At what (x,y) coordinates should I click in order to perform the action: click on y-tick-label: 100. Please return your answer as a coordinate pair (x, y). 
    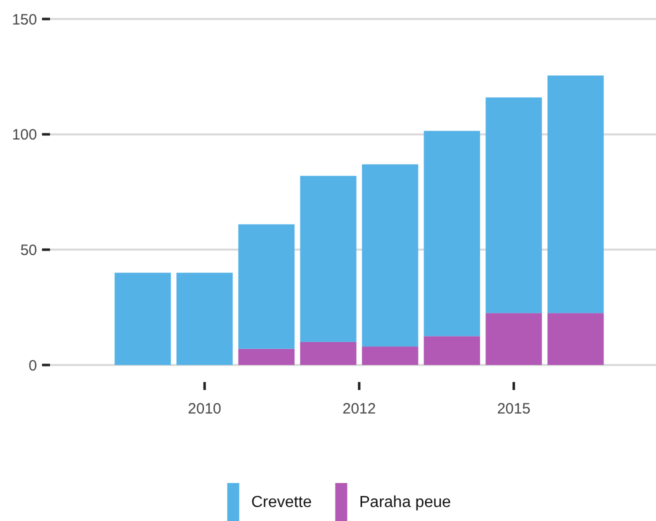
    Looking at the image, I should click on (24, 135).